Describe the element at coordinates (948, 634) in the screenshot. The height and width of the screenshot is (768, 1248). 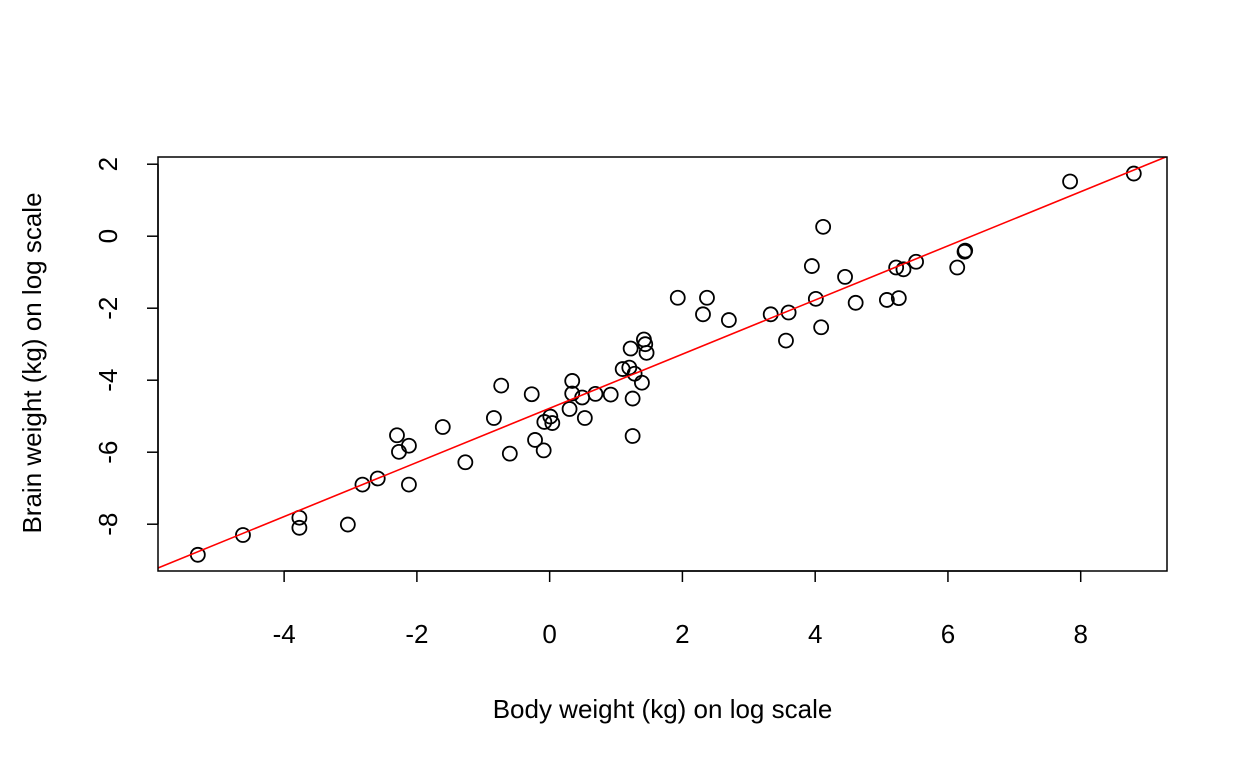
I see `x-tick-label: 6` at that location.